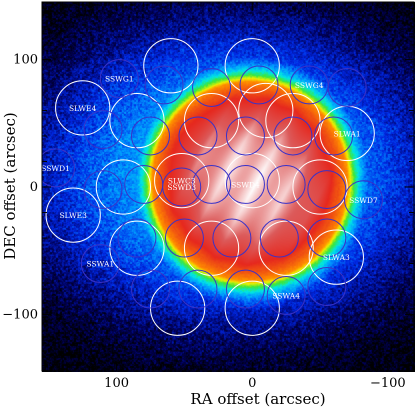 The width and height of the screenshot is (415, 411). I want to click on detector-label-sswg1: SSWG1, so click(119, 79).